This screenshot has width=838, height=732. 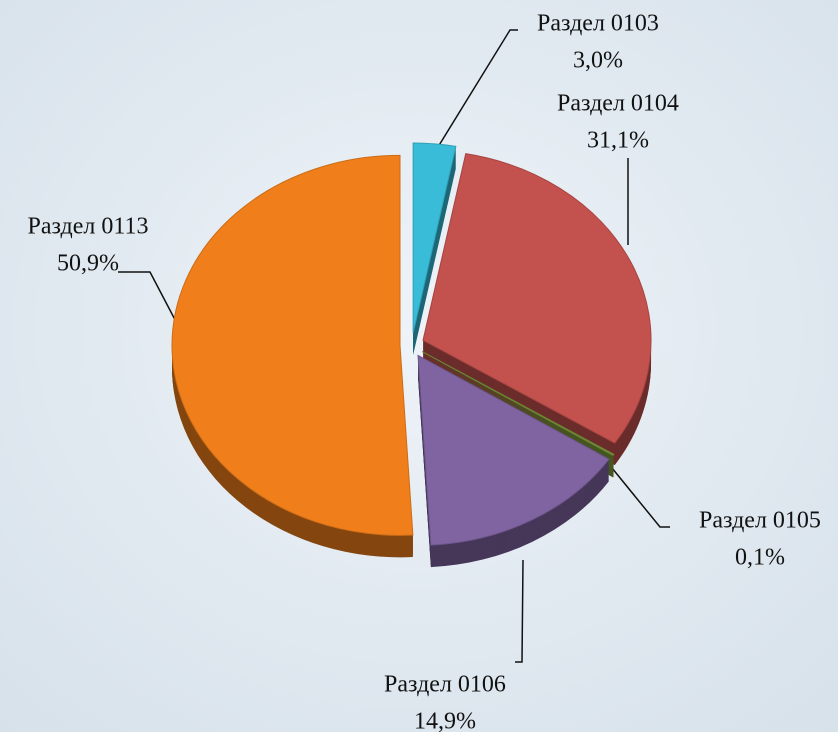 What do you see at coordinates (598, 61) in the screenshot?
I see `slice-value-label: 3,0%` at bounding box center [598, 61].